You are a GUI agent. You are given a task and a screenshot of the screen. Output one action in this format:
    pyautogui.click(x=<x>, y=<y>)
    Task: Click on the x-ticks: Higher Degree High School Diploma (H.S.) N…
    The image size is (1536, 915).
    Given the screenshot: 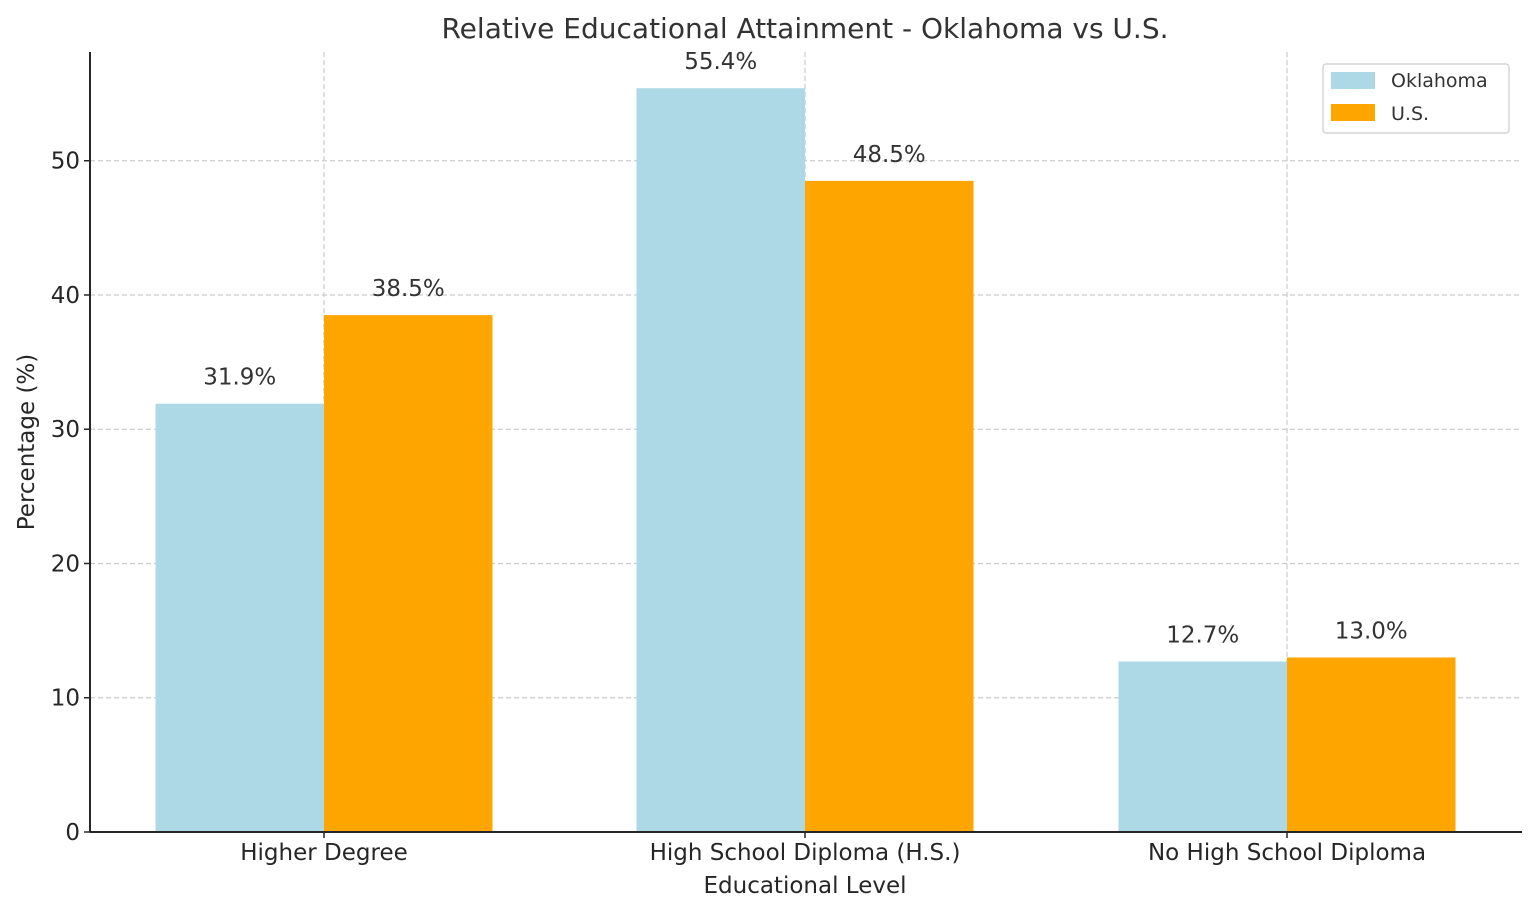 What is the action you would take?
    pyautogui.click(x=833, y=849)
    